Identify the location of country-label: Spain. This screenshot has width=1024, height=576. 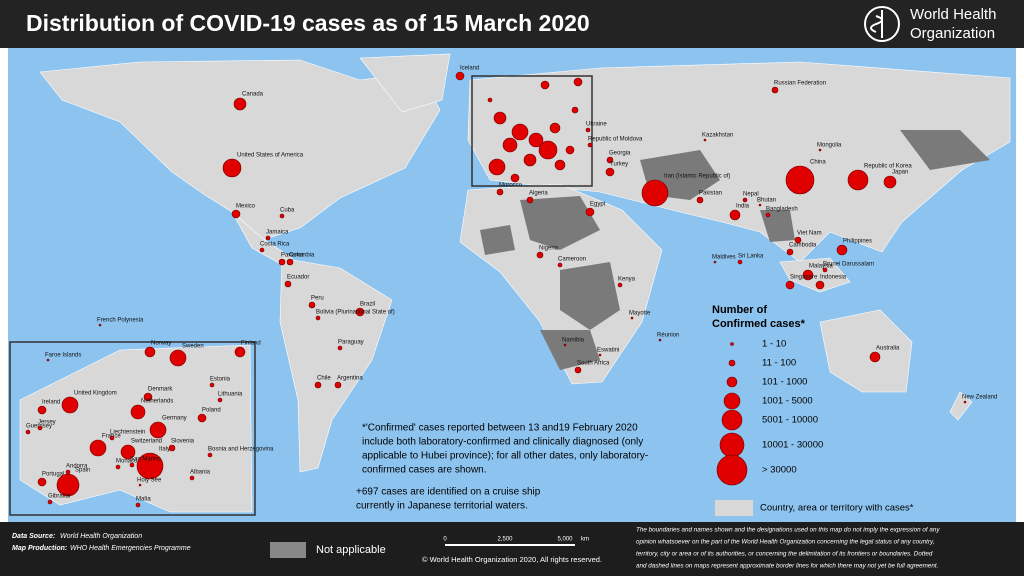
(82, 471).